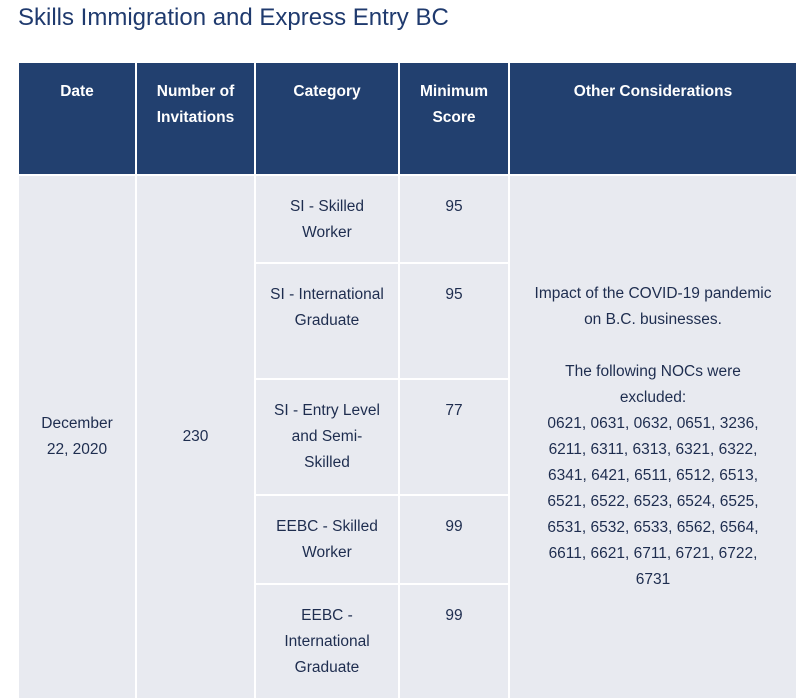 The width and height of the screenshot is (800, 700). Describe the element at coordinates (195, 437) in the screenshot. I see `invitations-cell: 230` at that location.